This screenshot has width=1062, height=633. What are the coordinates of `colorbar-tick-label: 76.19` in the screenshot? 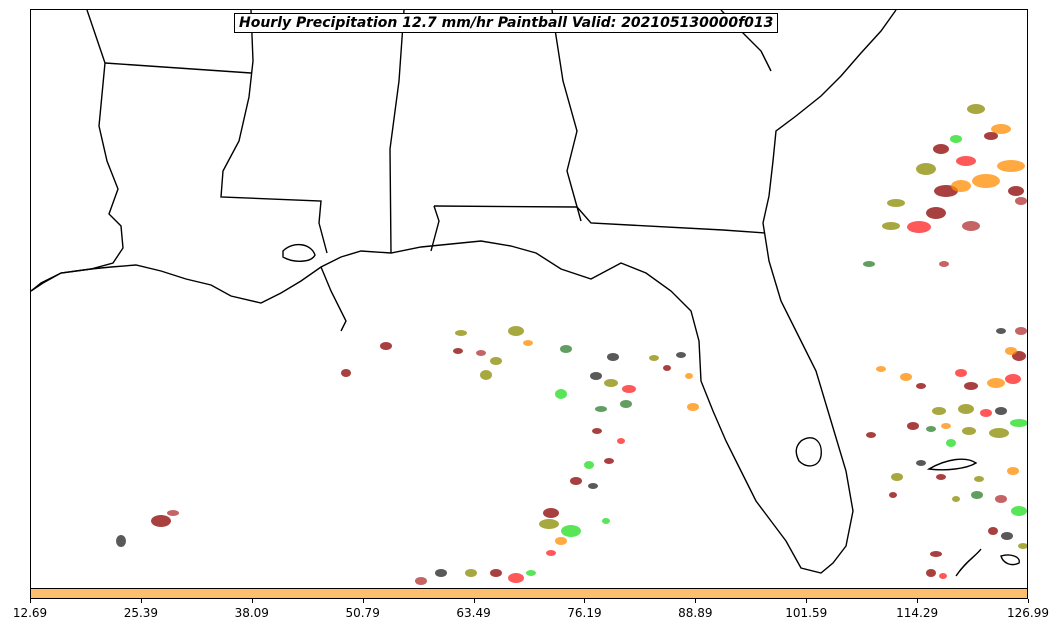 It's located at (584, 613).